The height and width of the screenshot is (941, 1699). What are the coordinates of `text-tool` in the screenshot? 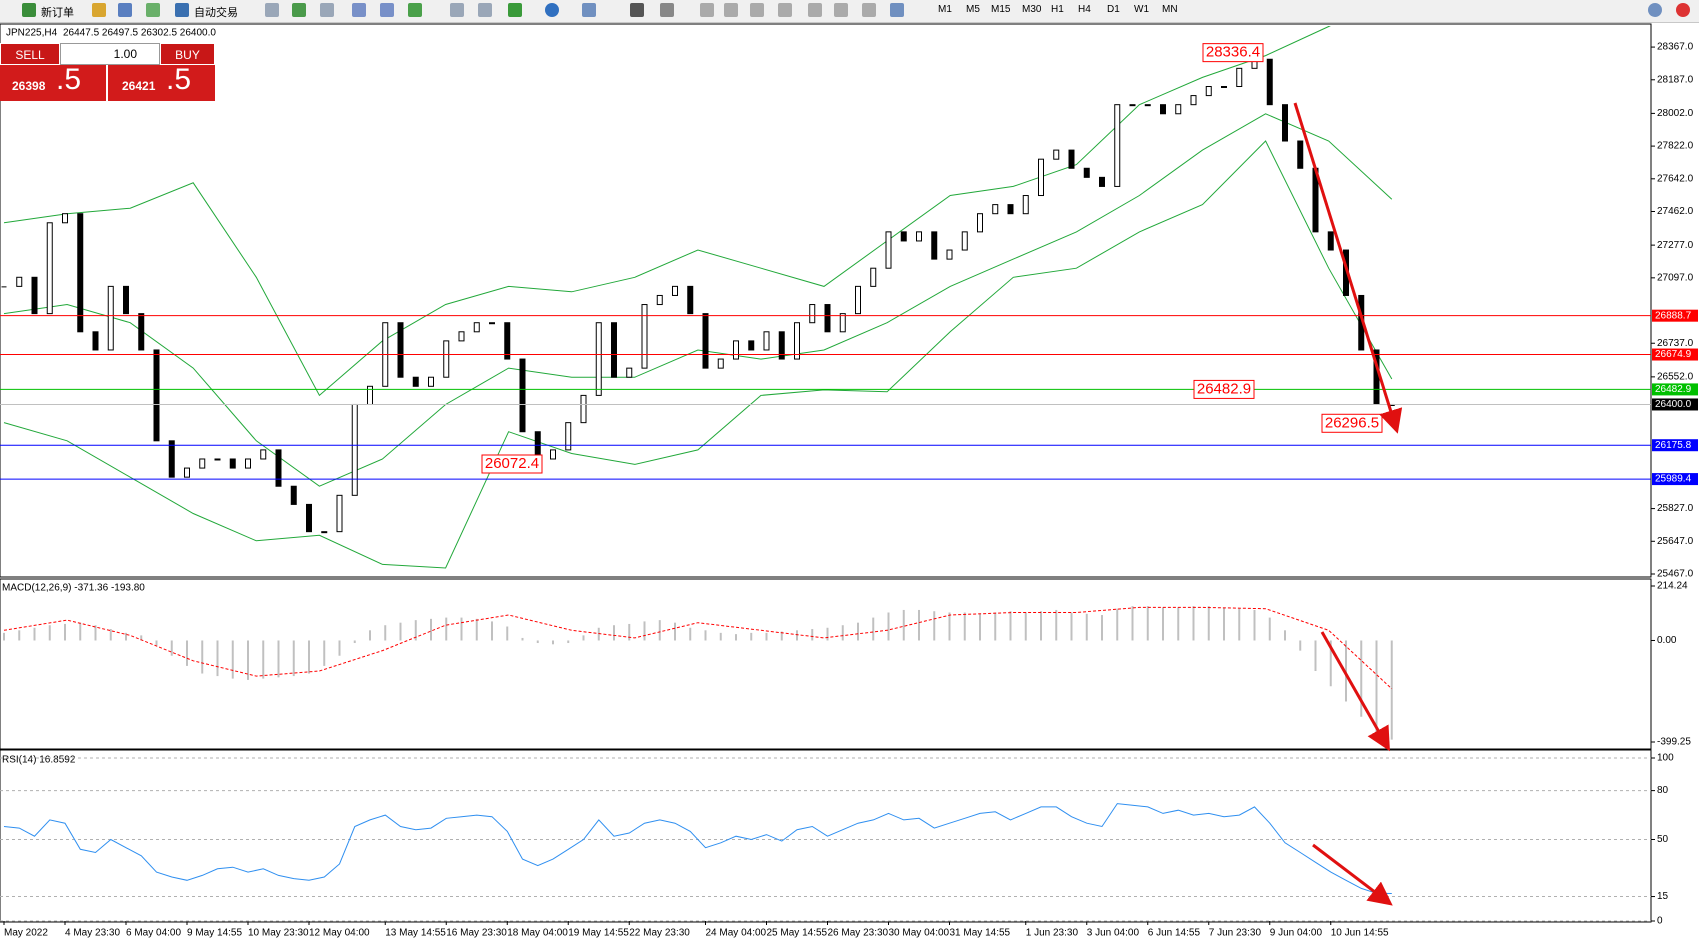 It's located at (841, 10).